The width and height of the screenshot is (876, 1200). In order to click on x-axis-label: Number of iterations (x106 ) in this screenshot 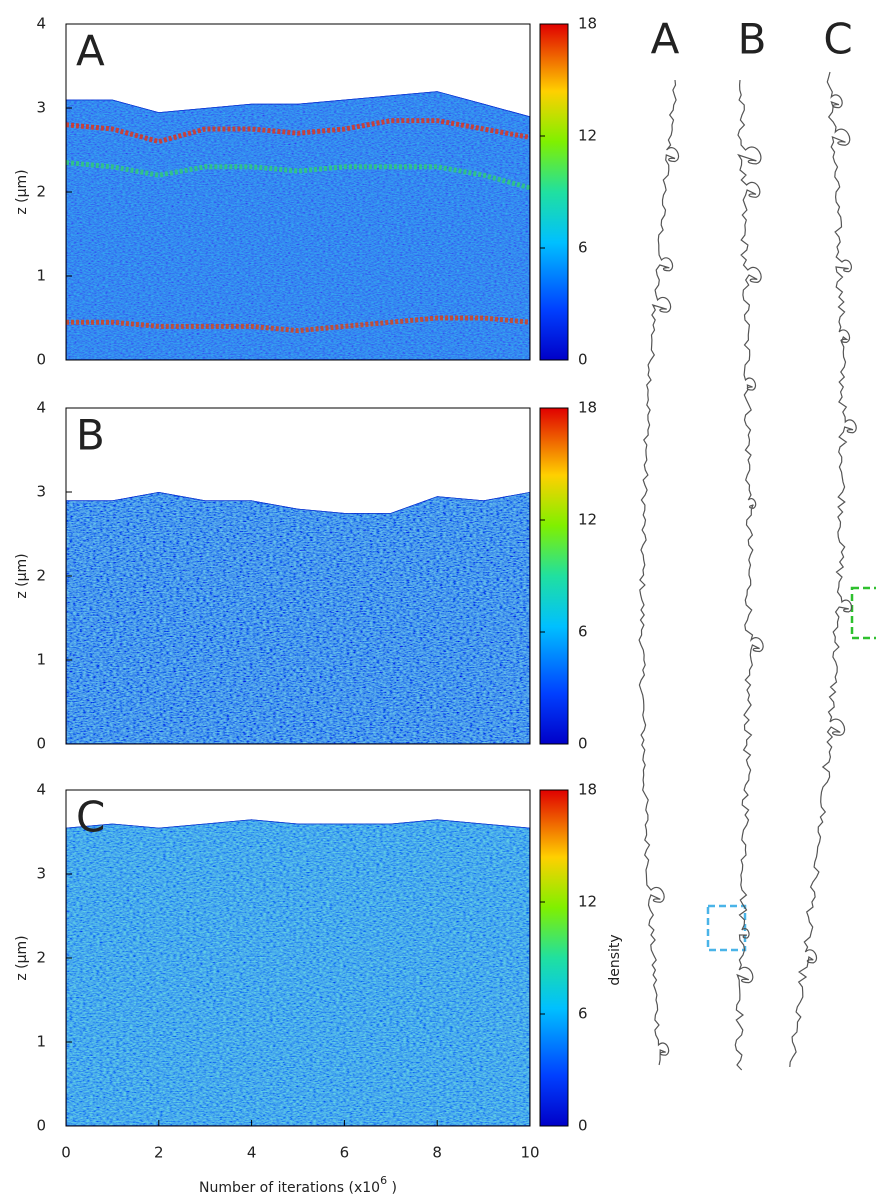, I will do `click(298, 1185)`.